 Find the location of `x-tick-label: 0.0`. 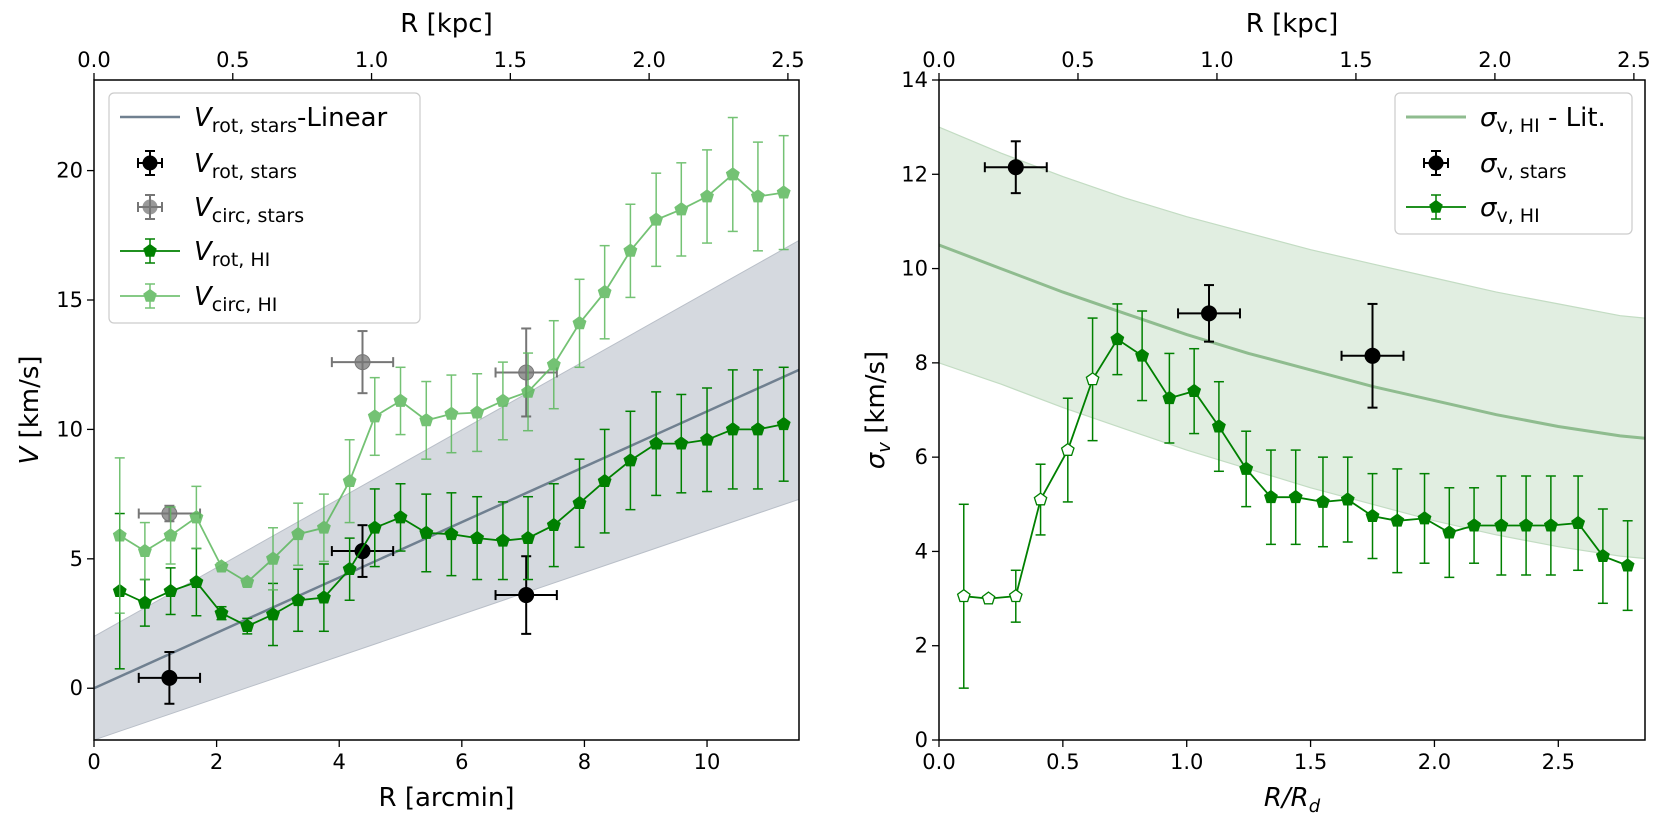

x-tick-label: 0.0 is located at coordinates (938, 762).